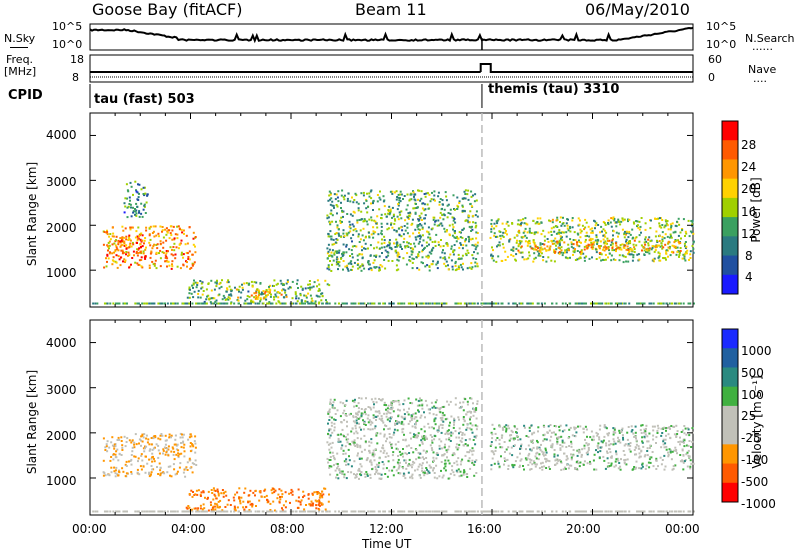  What do you see at coordinates (20, 59) in the screenshot?
I see `freq-label: Freq.` at bounding box center [20, 59].